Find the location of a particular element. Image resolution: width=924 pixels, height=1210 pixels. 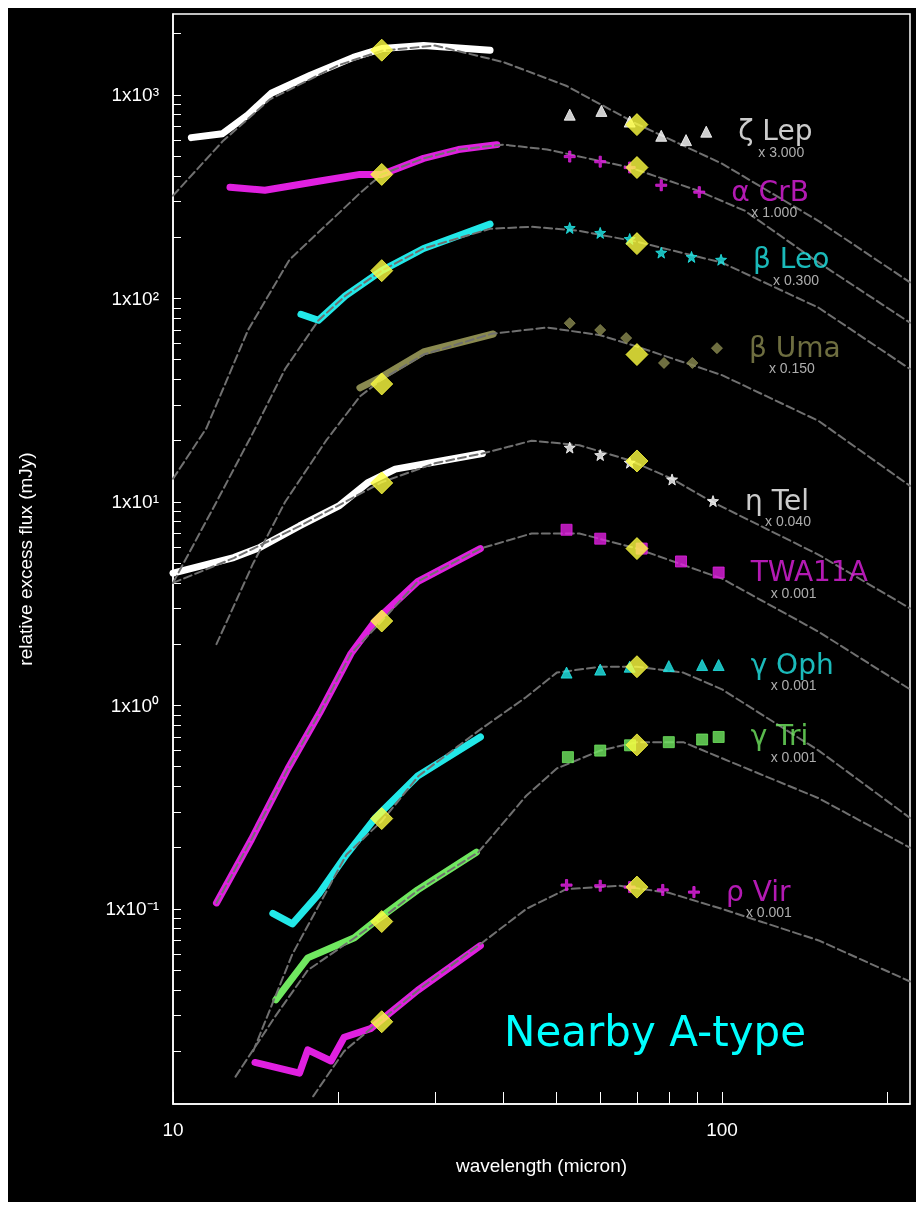

x-tick-label: 100 is located at coordinates (722, 1129).